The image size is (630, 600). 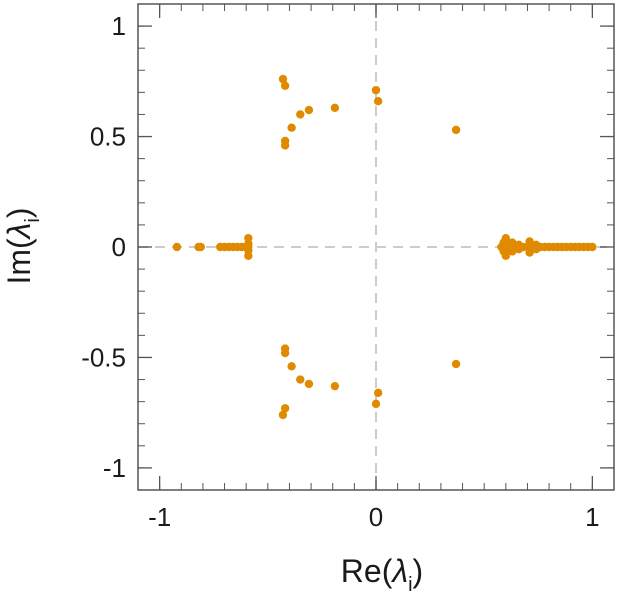 I want to click on x-axis-label-suffix: ), so click(x=418, y=571).